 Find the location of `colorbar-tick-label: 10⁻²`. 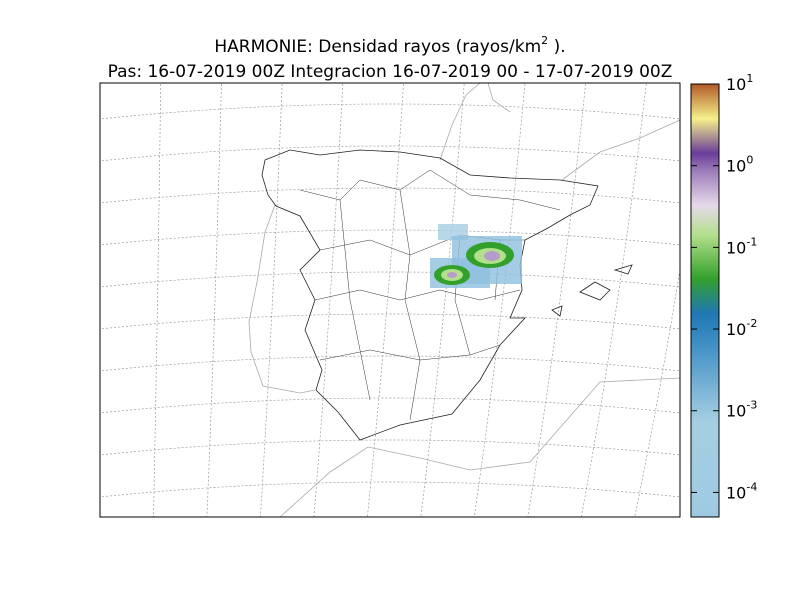

colorbar-tick-label: 10⁻² is located at coordinates (741, 328).